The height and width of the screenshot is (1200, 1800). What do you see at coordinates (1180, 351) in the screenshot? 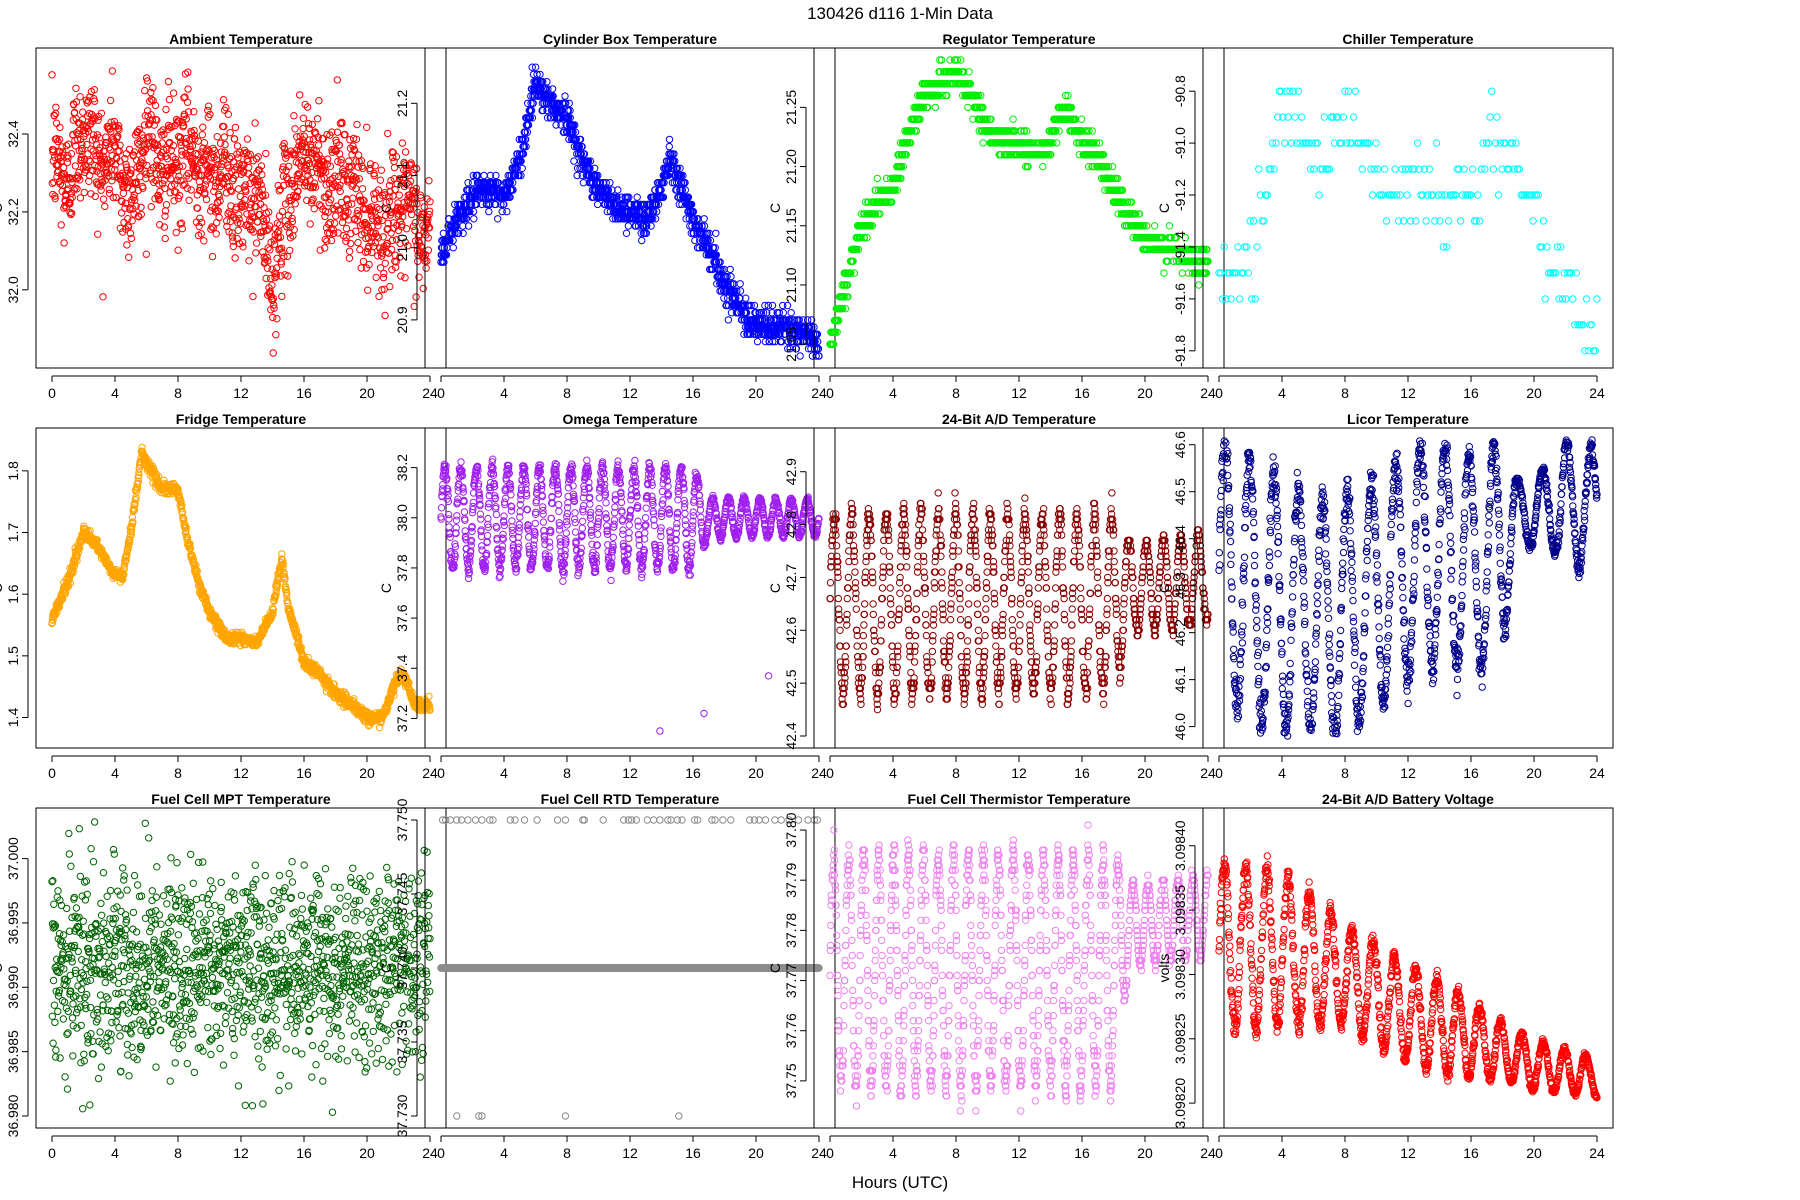
I see `y-tick-label: -91.8` at bounding box center [1180, 351].